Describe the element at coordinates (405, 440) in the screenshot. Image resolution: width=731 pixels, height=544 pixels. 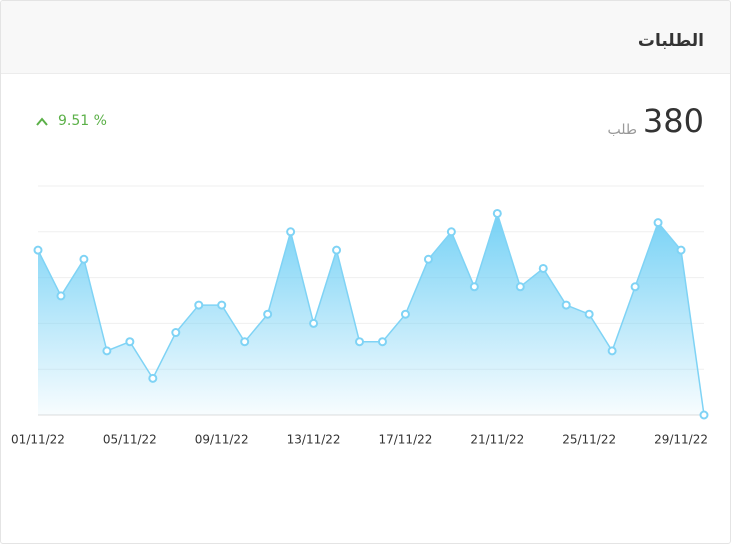
I see `x-tick-label: 17/11/22` at that location.